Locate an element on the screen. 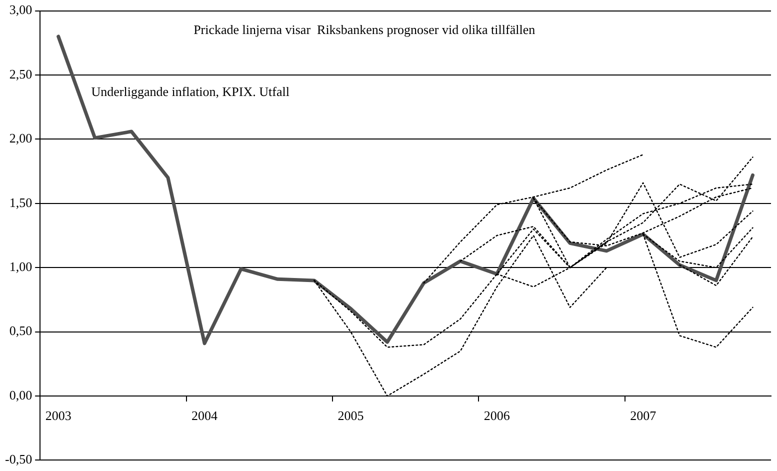 The width and height of the screenshot is (777, 471). x-tick-label: 2007 is located at coordinates (643, 416).